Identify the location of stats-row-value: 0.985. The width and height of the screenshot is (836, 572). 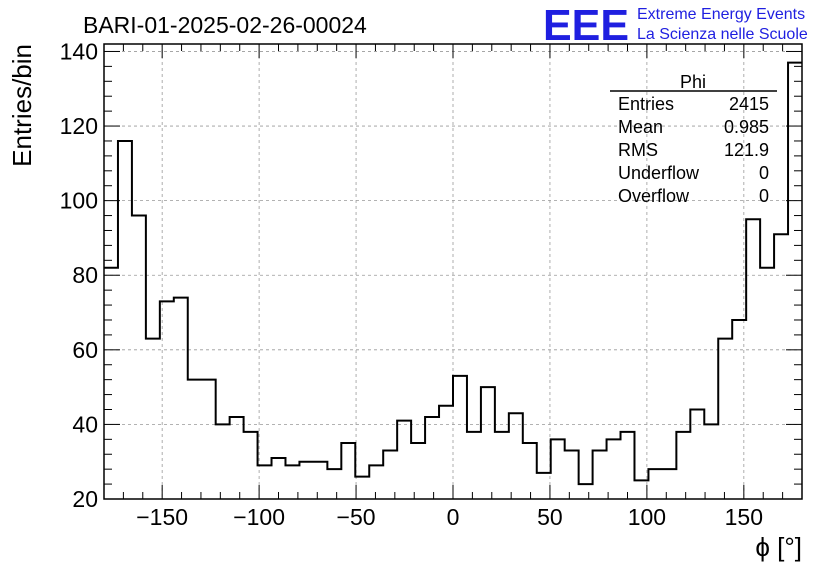
(746, 127).